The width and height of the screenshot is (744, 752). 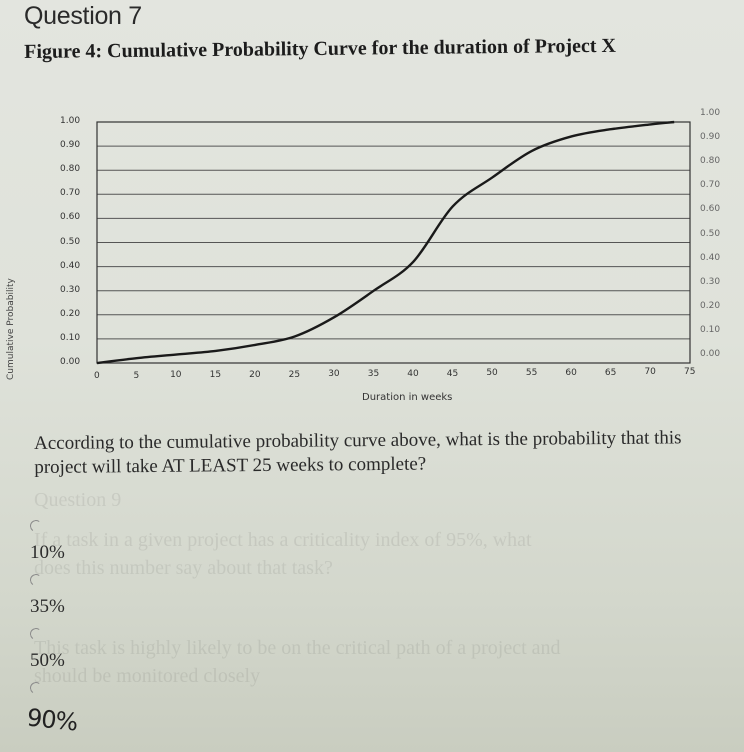 I want to click on x-tick: 10, so click(x=176, y=375).